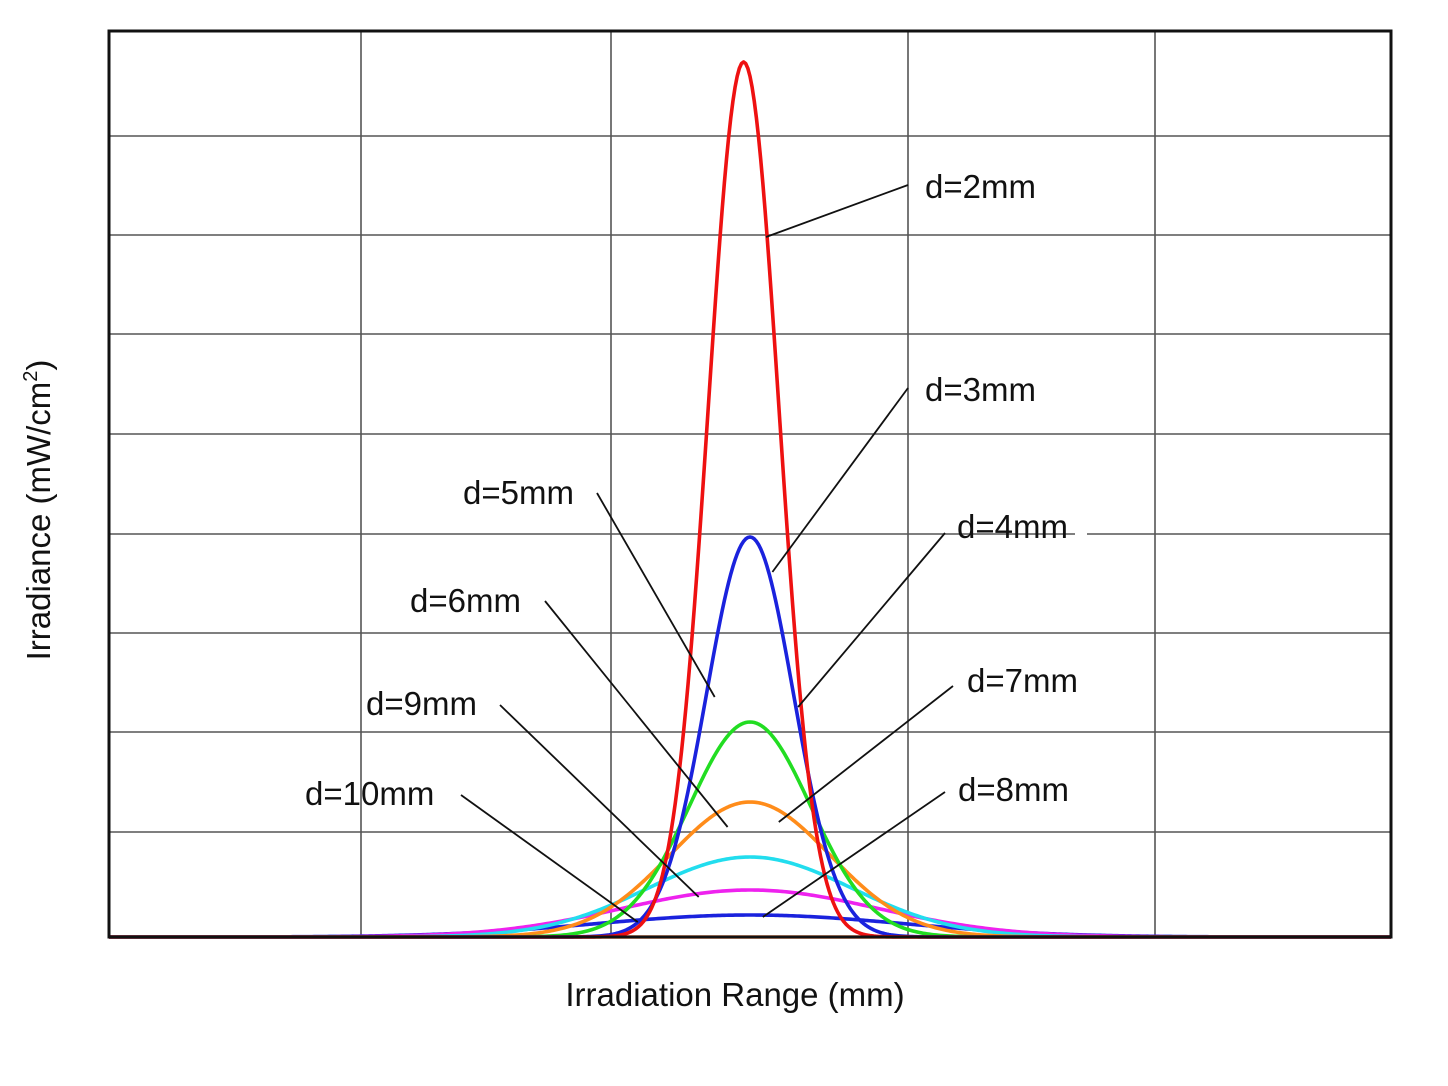 The image size is (1448, 1086). What do you see at coordinates (980, 389) in the screenshot?
I see `series-label-d-3mm: d=3mm` at bounding box center [980, 389].